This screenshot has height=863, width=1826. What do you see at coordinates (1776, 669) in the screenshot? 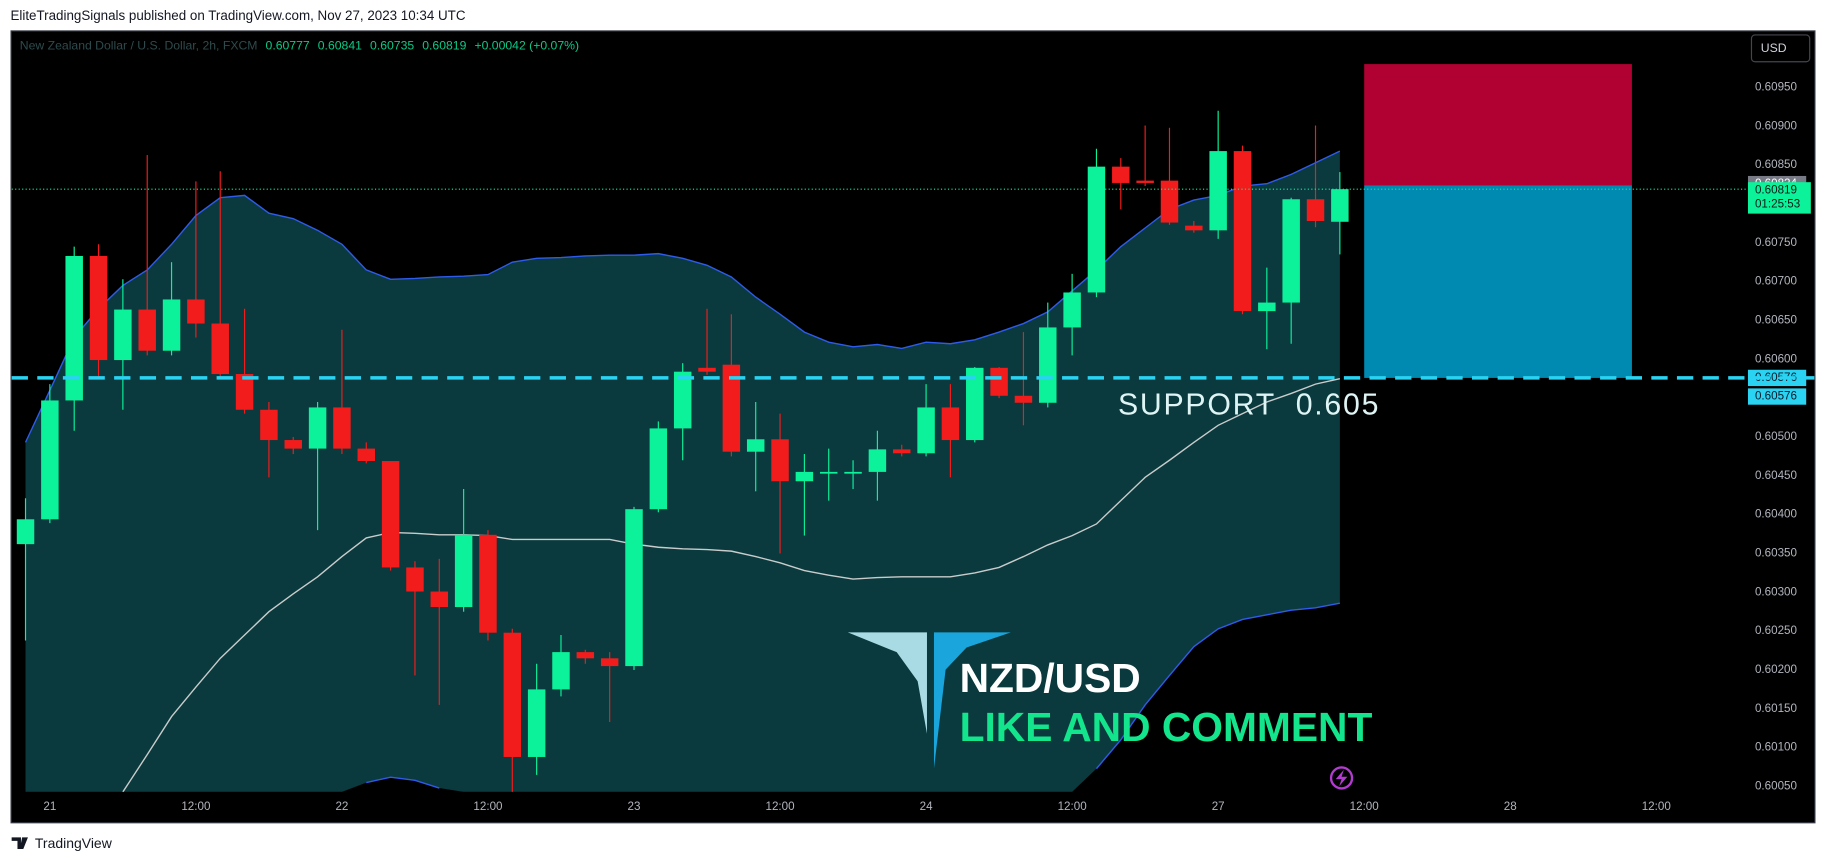
I see `y-tick-label: 0.60200` at bounding box center [1776, 669].